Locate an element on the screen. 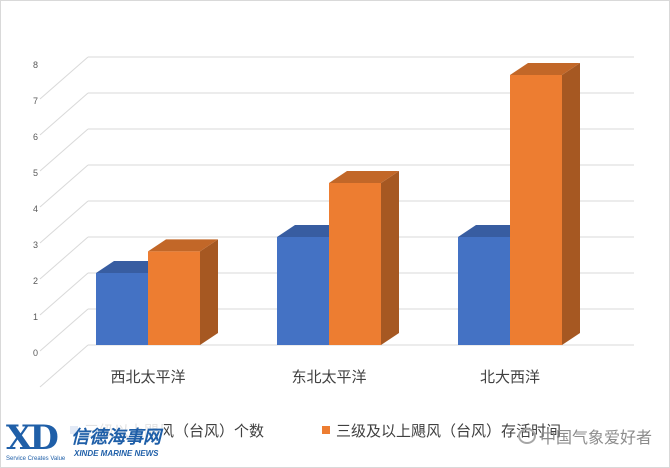 The width and height of the screenshot is (670, 468). category-labels: 西北太平洋 东北太平洋 北大西洋 is located at coordinates (325, 377).